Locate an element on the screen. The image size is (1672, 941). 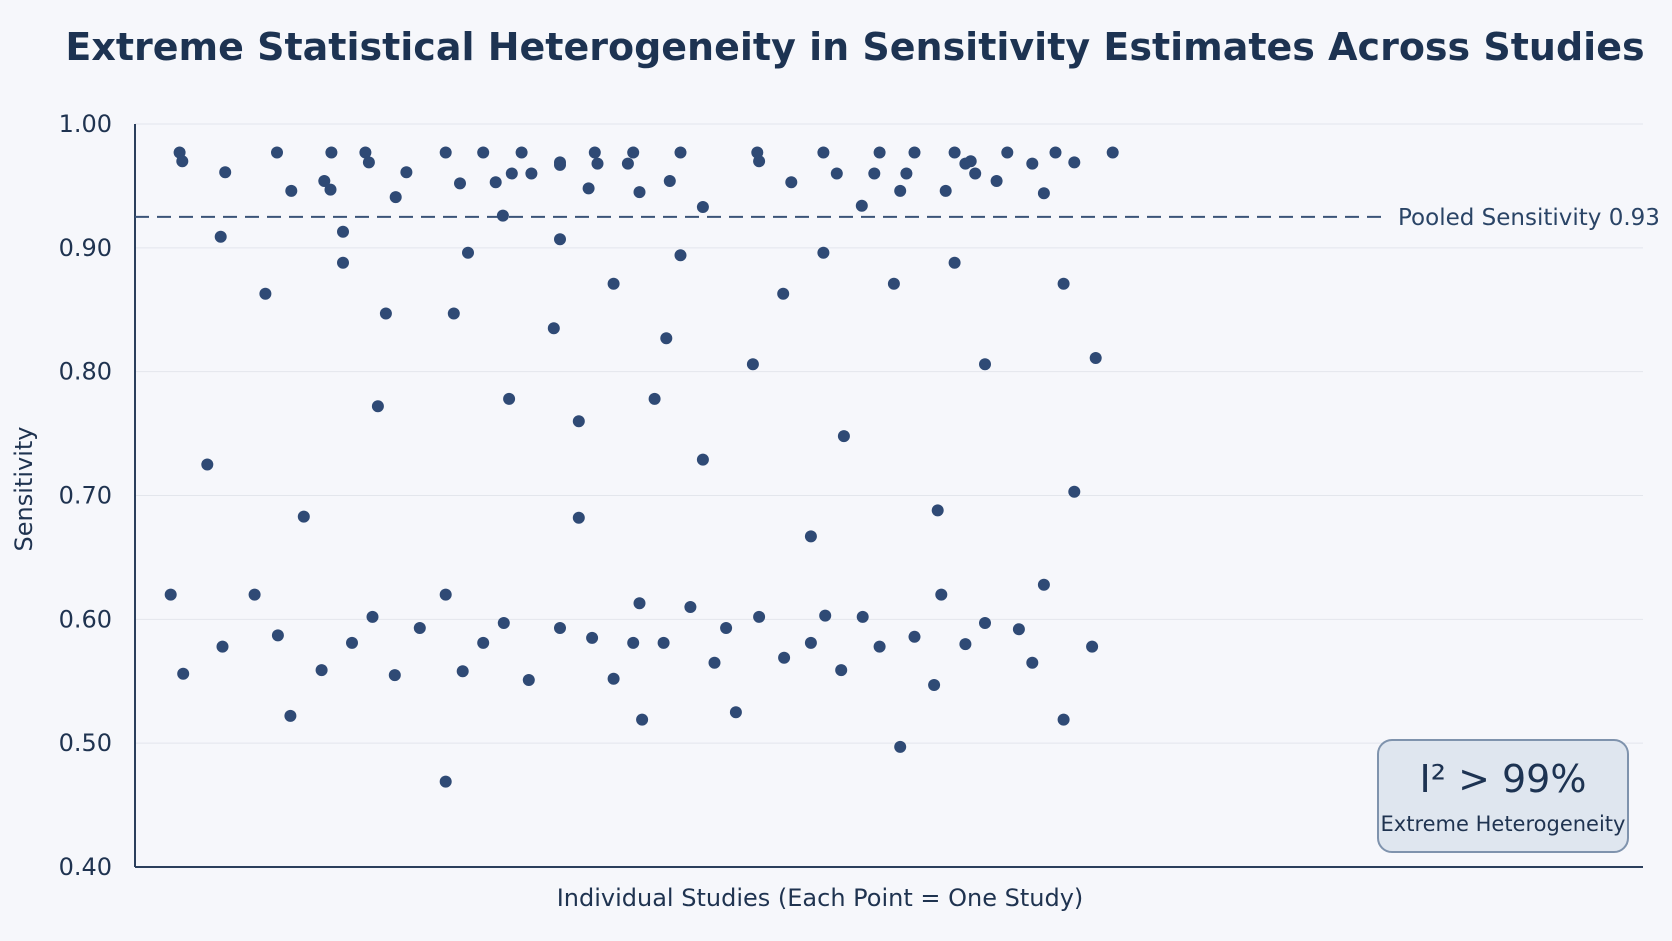
y-tick-labels: 1.00 0.90 0.80 0.70 0.60 0.50 0.40 is located at coordinates (85, 495).